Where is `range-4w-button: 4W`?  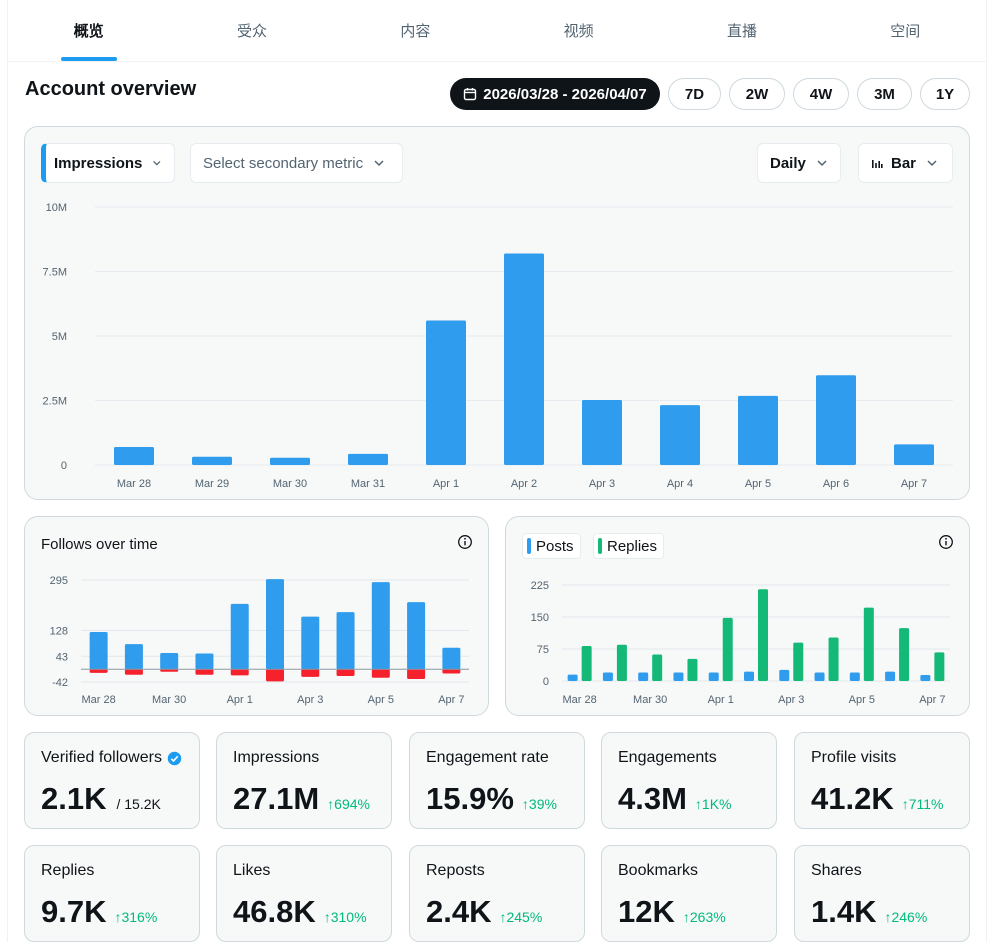
range-4w-button: 4W is located at coordinates (821, 94).